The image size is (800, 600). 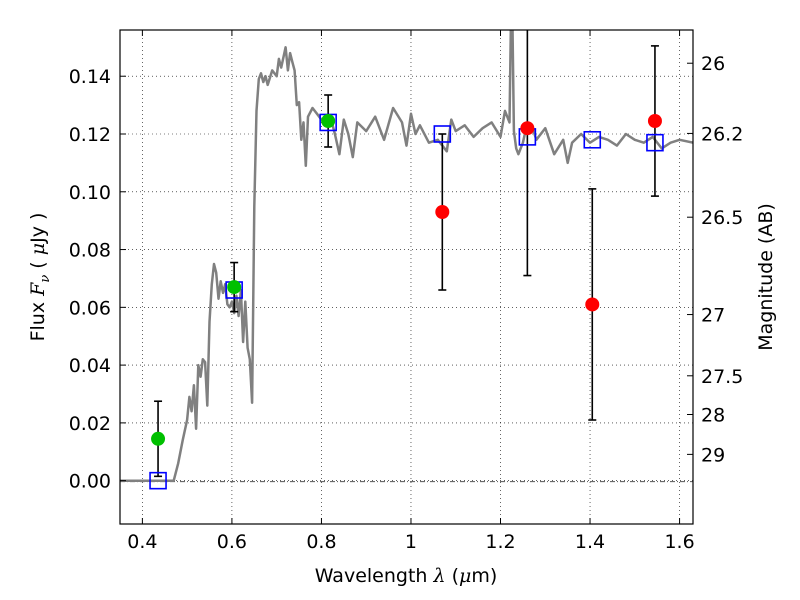 What do you see at coordinates (713, 455) in the screenshot?
I see `right-tick-label: 29` at bounding box center [713, 455].